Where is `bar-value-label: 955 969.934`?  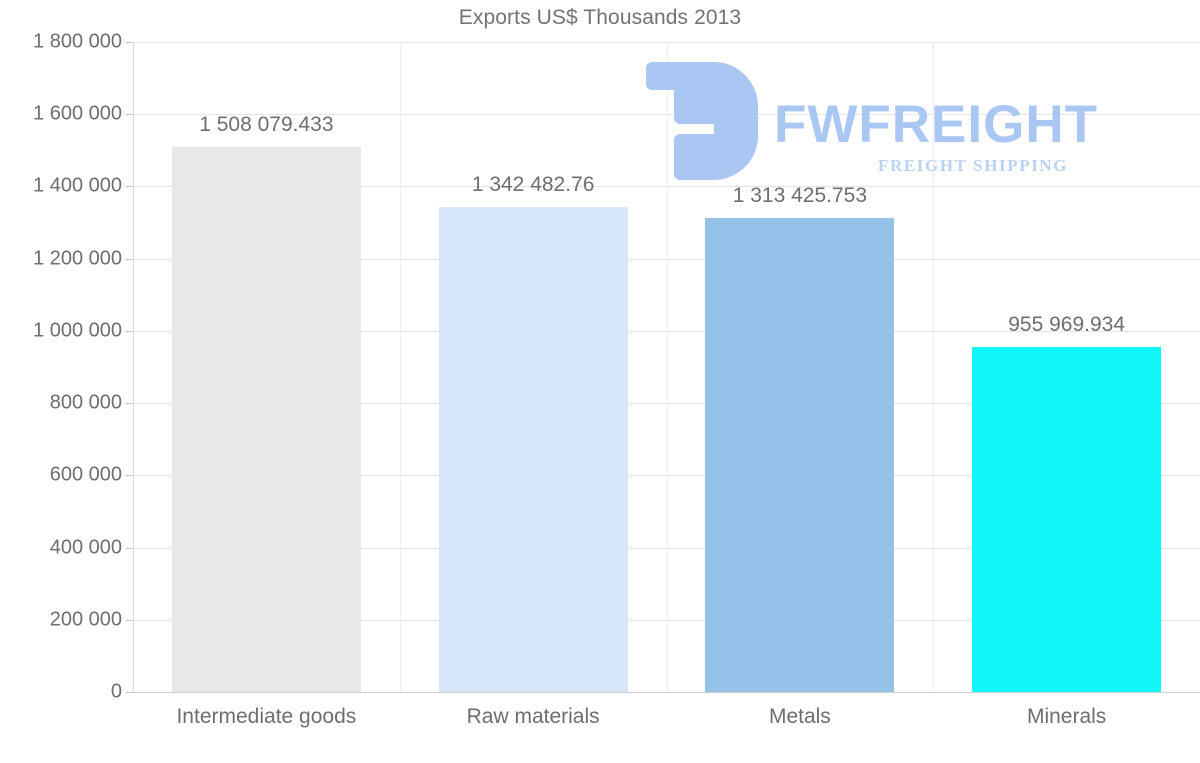
bar-value-label: 955 969.934 is located at coordinates (1067, 324).